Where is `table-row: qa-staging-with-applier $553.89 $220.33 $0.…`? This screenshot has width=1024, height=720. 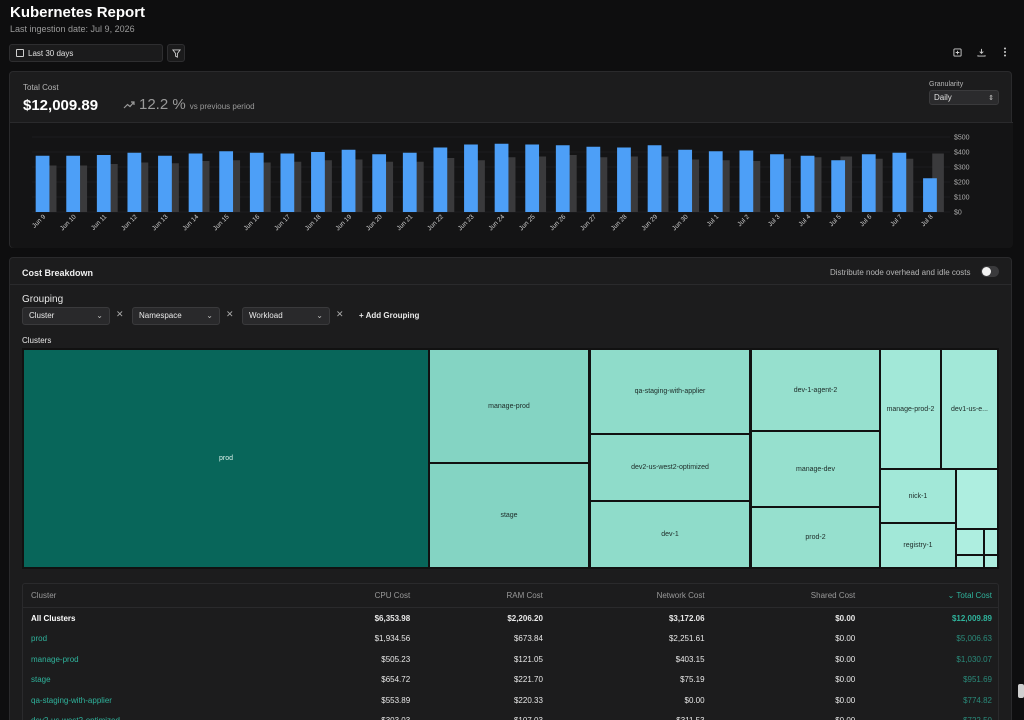 table-row: qa-staging-with-applier $553.89 $220.33 $0.… is located at coordinates (510, 700).